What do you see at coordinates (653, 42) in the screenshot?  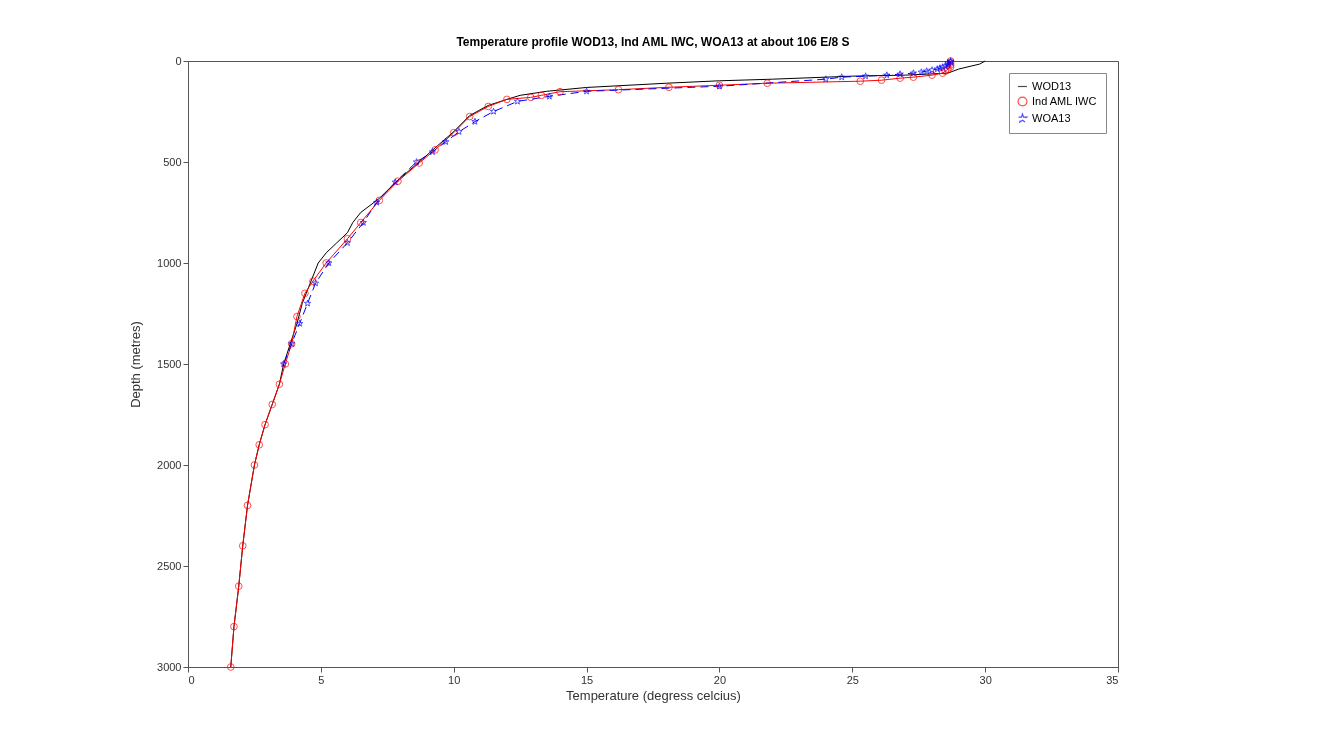 I see `chart-title: Temperature profile WOD13, Ind AML IWC, WOA13 at about 106 E/8 S` at bounding box center [653, 42].